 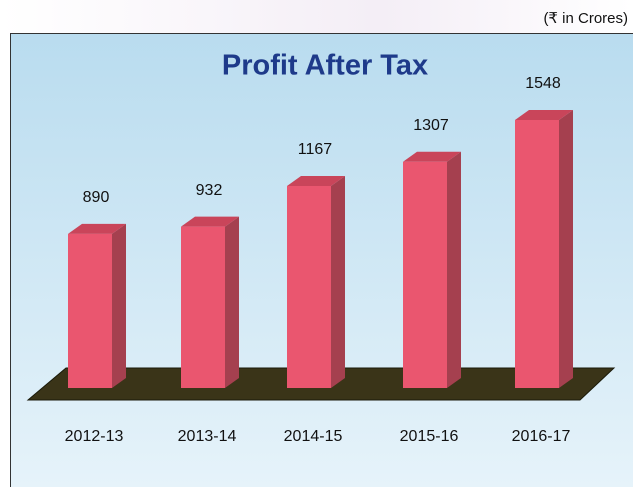 I want to click on value-label: 1307, so click(x=431, y=125).